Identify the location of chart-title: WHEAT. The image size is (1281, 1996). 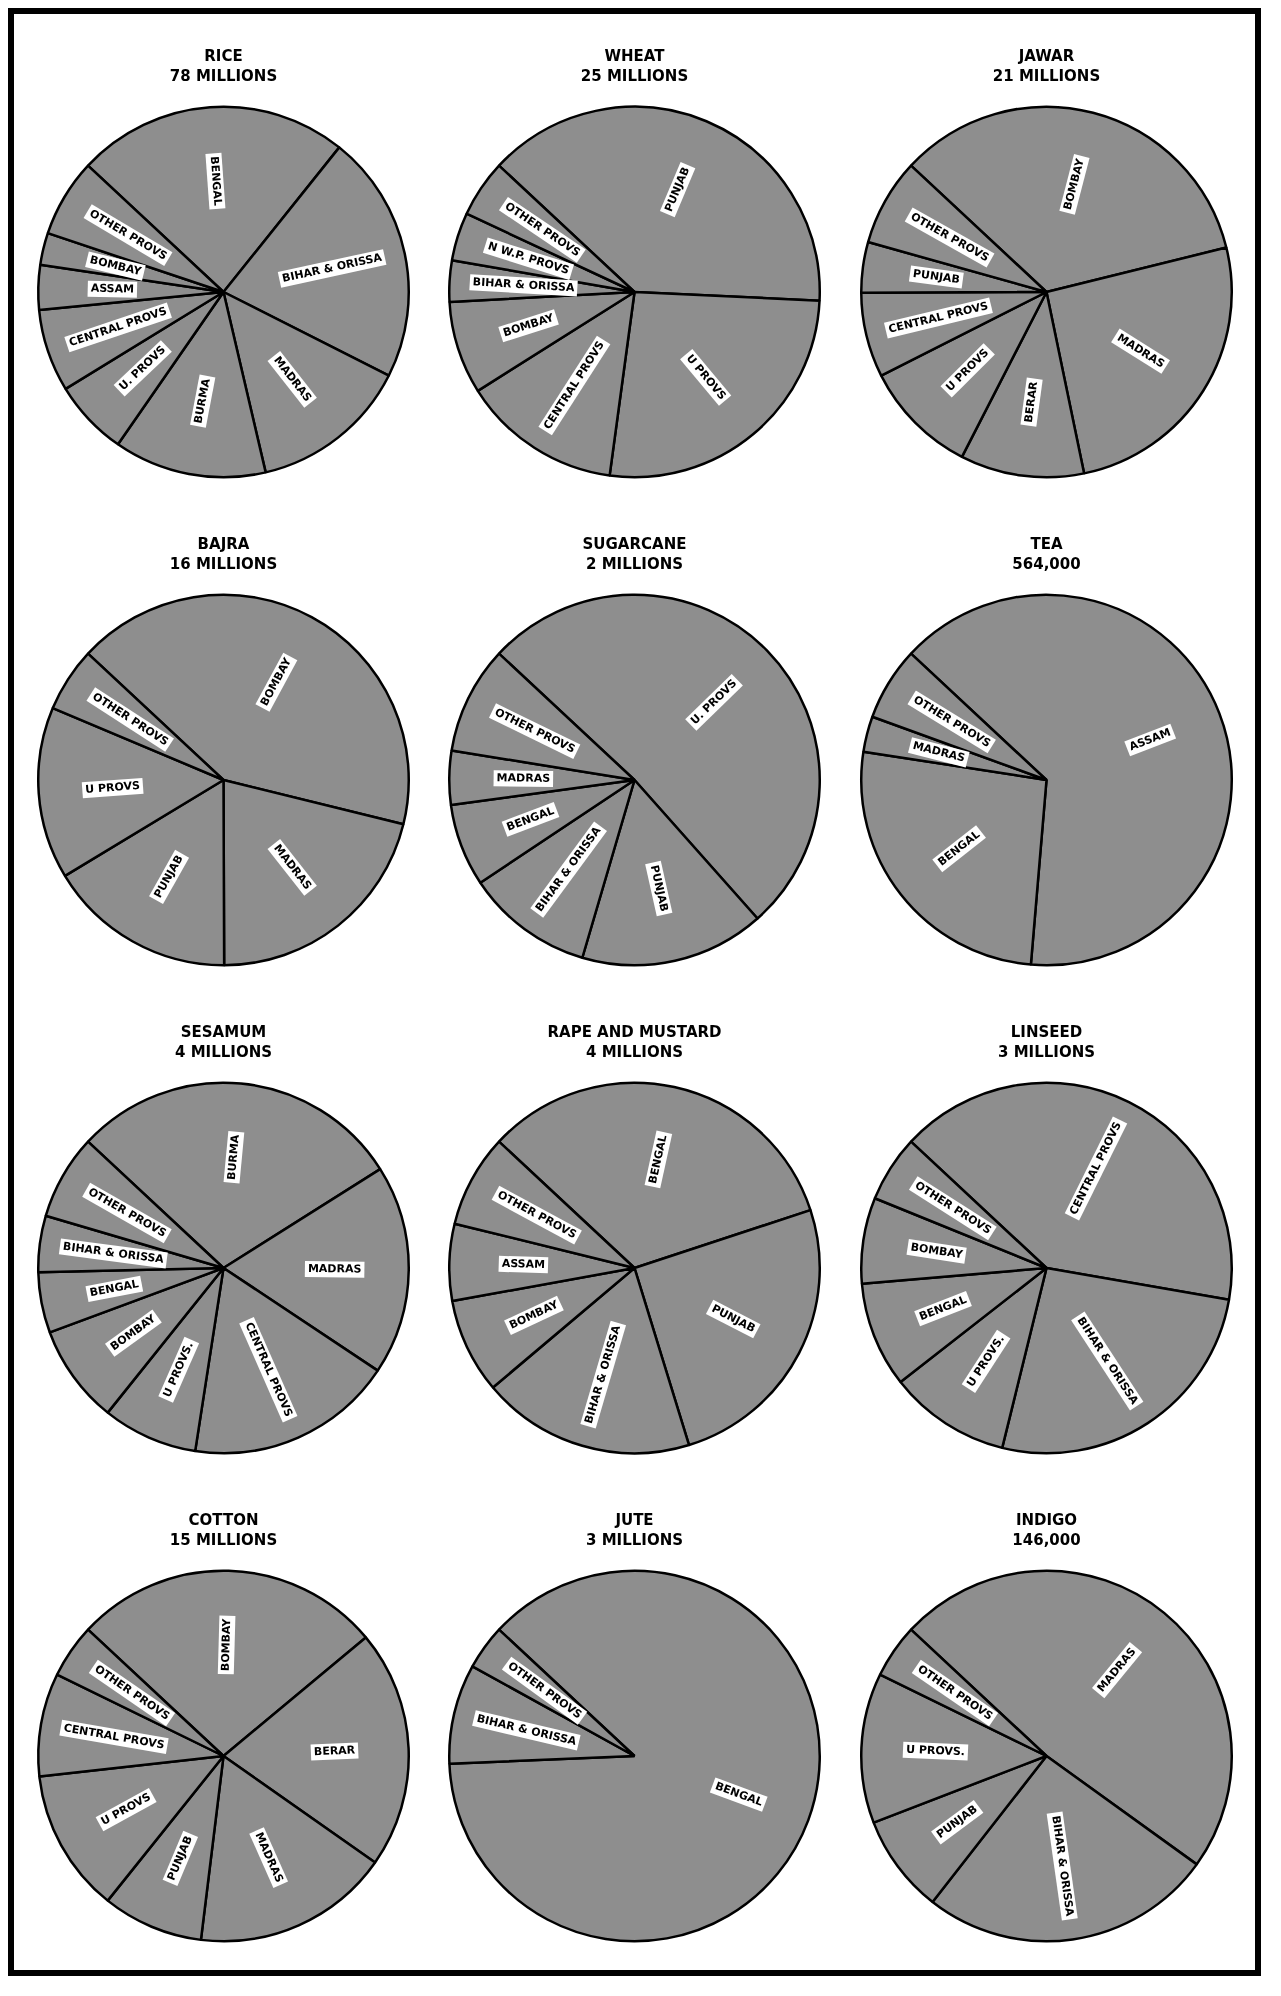
(635, 55).